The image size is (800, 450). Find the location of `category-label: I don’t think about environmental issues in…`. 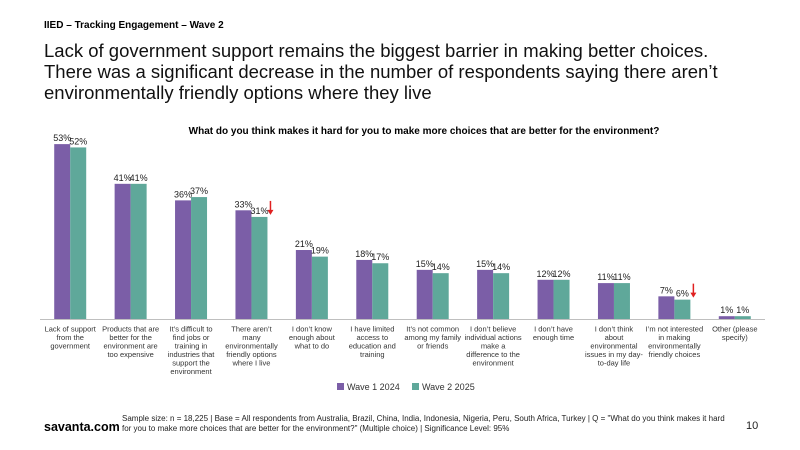

category-label: I don’t think about environmental issues in… is located at coordinates (614, 346).